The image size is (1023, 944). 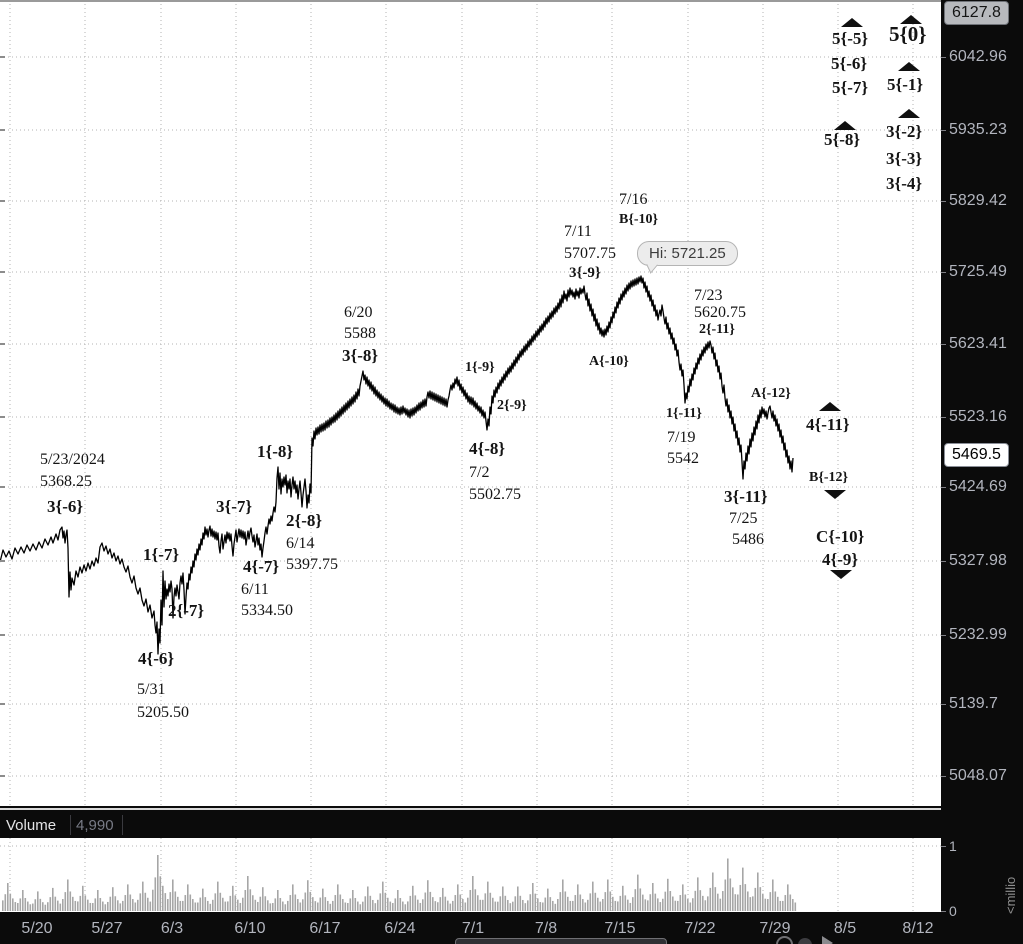 What do you see at coordinates (70, 825) in the screenshot?
I see `legend-divider` at bounding box center [70, 825].